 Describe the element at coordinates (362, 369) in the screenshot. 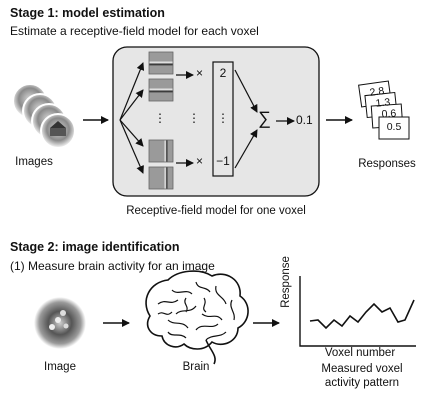

I see `pattern-label-line1: Measured voxel` at that location.